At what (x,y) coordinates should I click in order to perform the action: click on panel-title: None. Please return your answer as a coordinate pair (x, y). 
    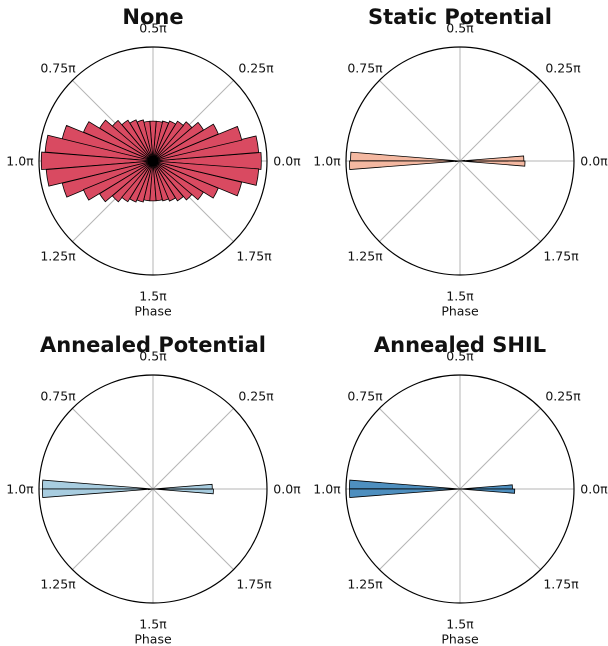
    Looking at the image, I should click on (152, 17).